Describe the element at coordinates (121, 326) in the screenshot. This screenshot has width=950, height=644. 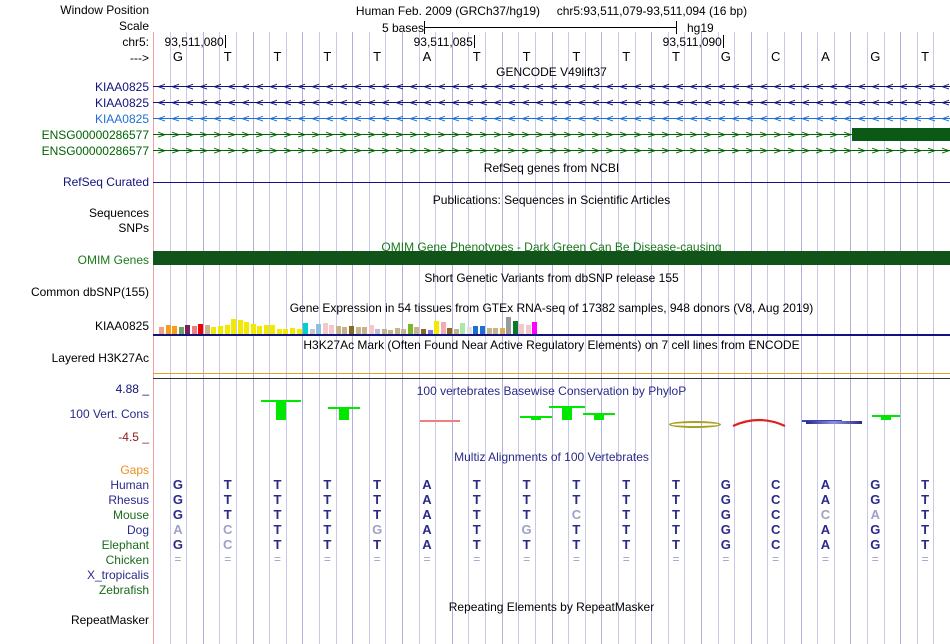
I see `gtex-gene-label: KIAA0825` at that location.